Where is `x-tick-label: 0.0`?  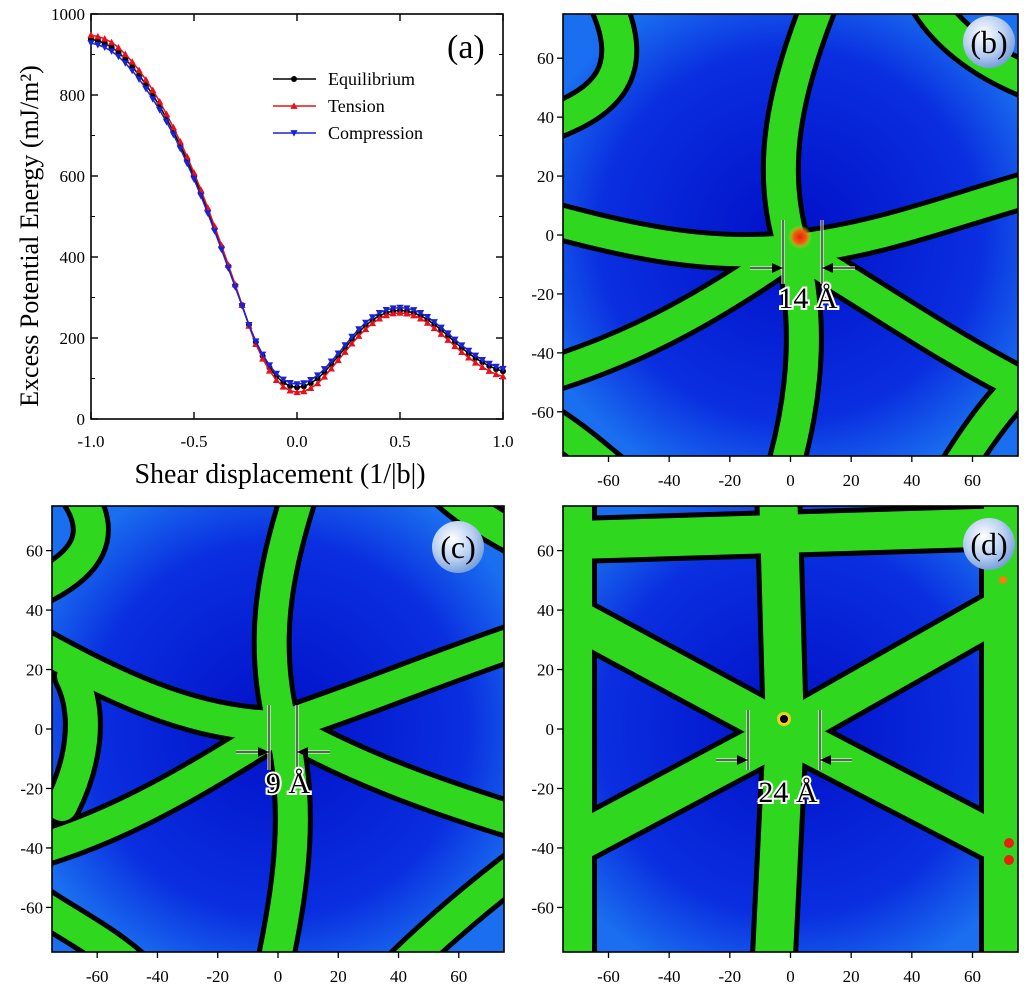
x-tick-label: 0.0 is located at coordinates (296, 441).